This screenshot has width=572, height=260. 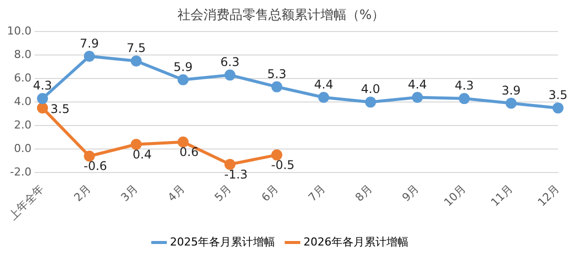 I want to click on x-tick-label: 7月, so click(x=317, y=193).